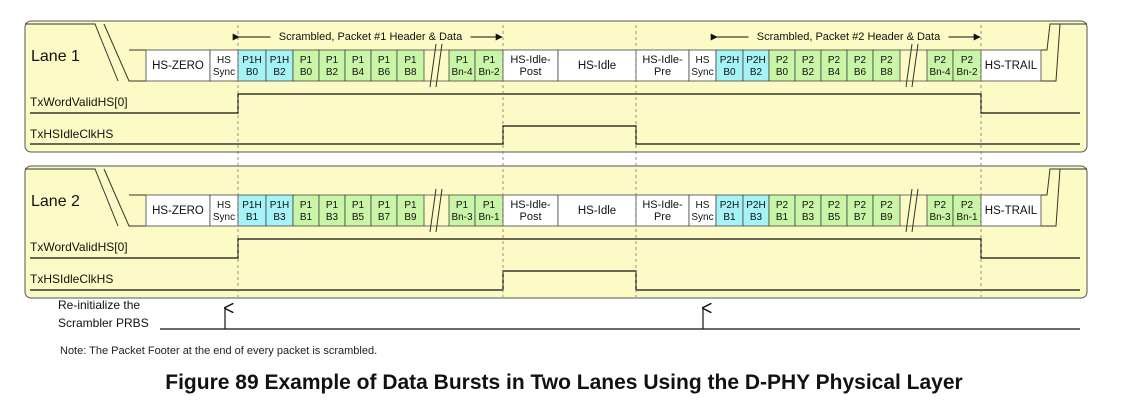 This screenshot has height=410, width=1128. I want to click on waveform-idle-clk, so click(555, 280).